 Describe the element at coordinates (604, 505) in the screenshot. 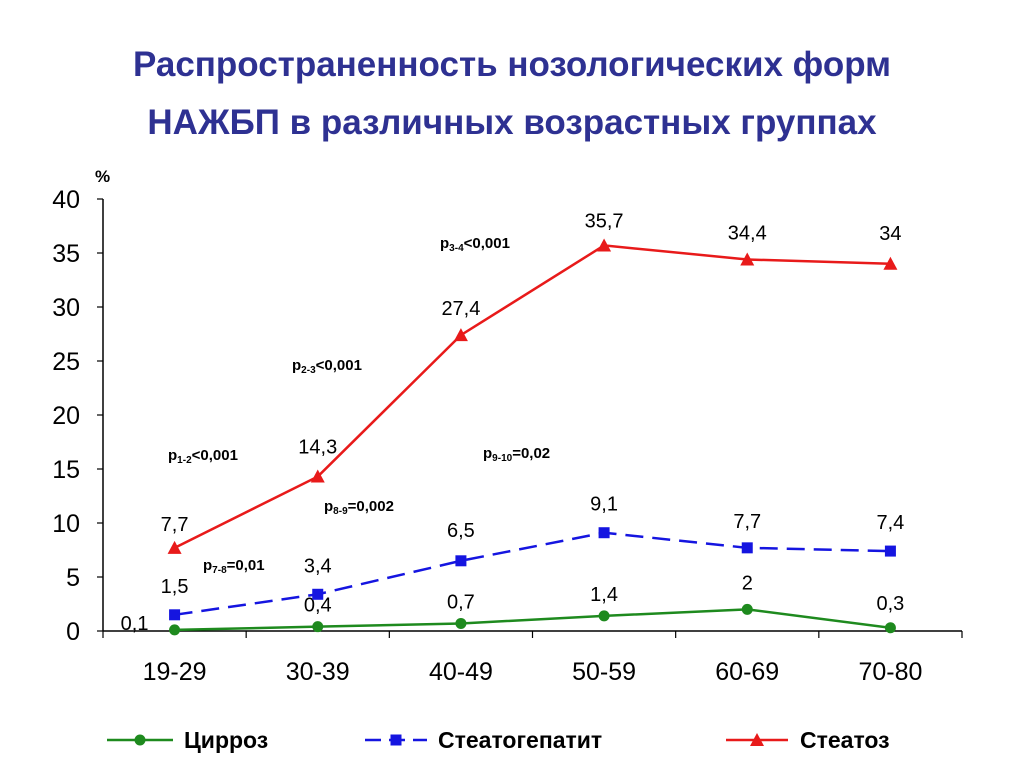

I see `data-label: 9,1` at that location.